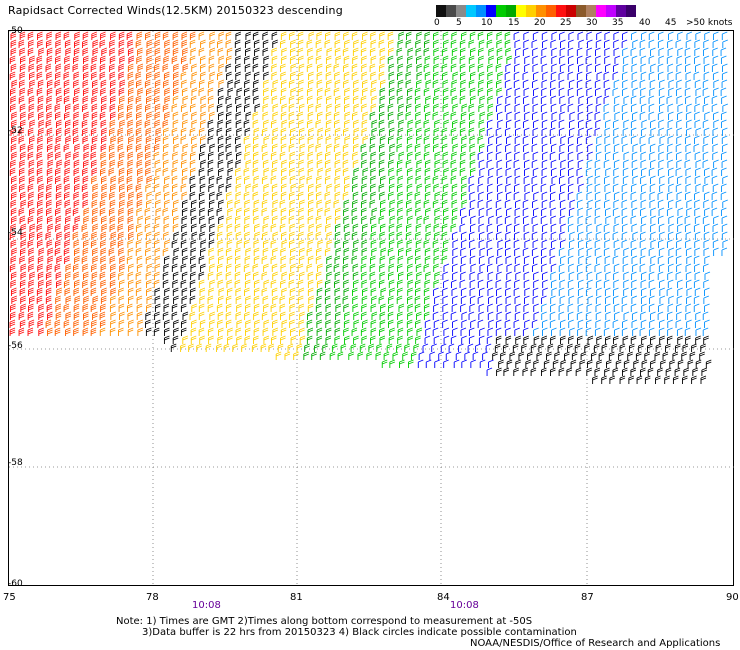  I want to click on color-scale-bar, so click(586, 11).